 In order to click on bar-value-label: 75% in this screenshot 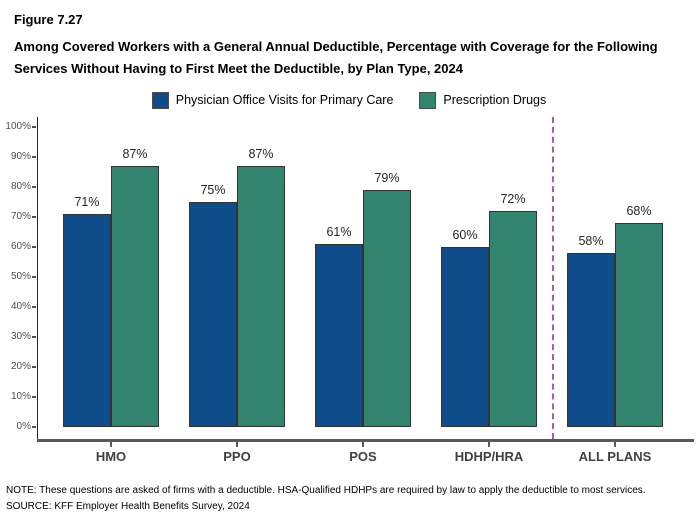, I will do `click(213, 190)`.